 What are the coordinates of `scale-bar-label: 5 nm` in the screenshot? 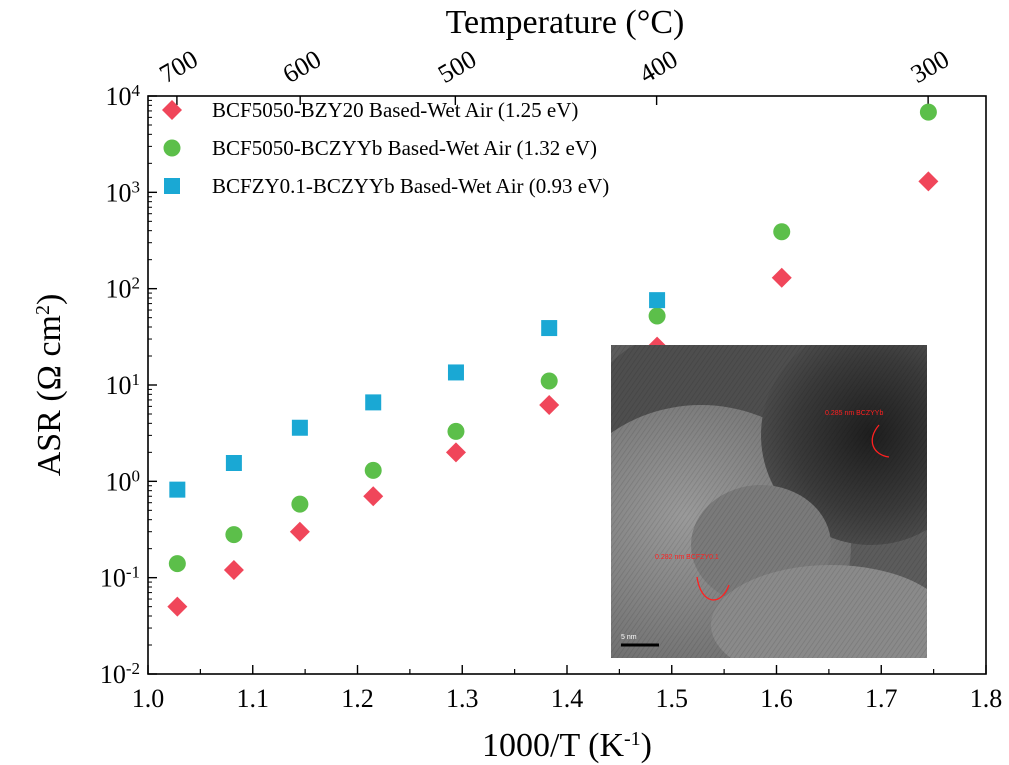 It's located at (629, 637).